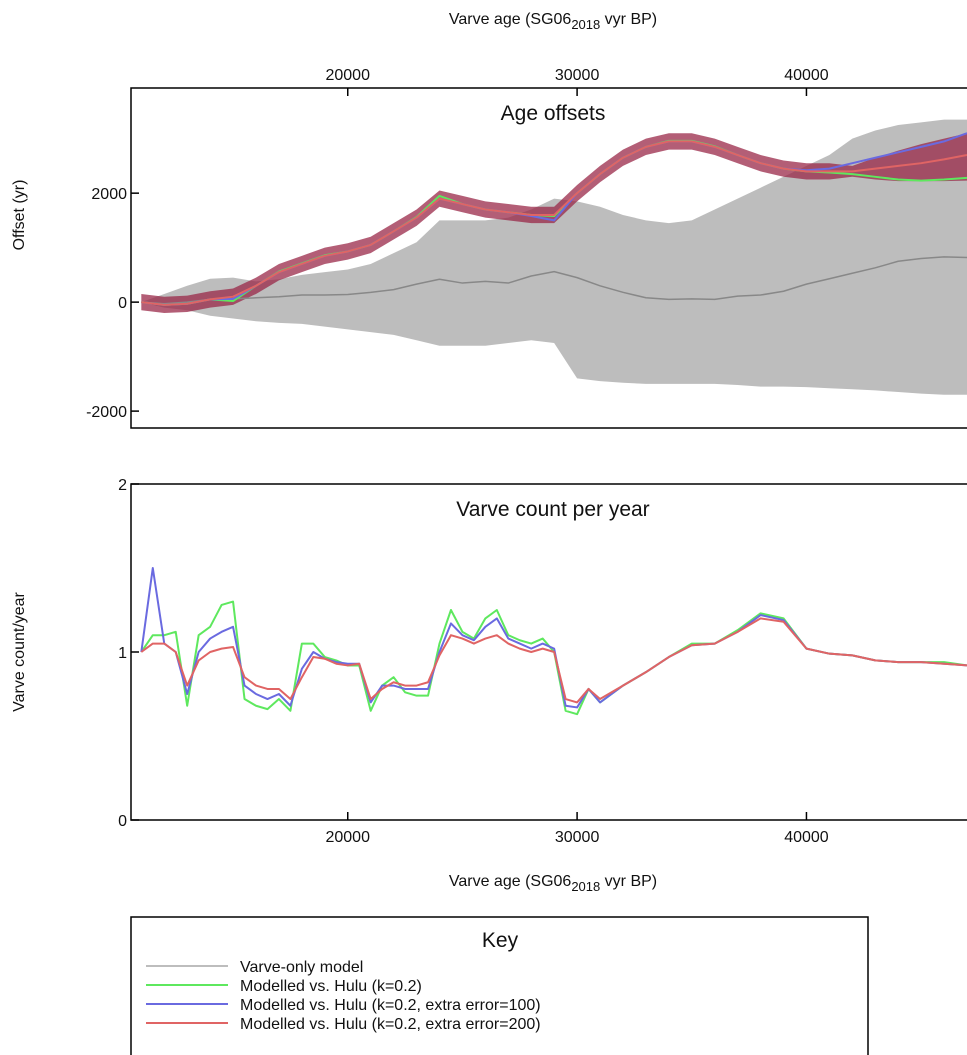 The height and width of the screenshot is (1055, 967). I want to click on key-title: Key, so click(500, 940).